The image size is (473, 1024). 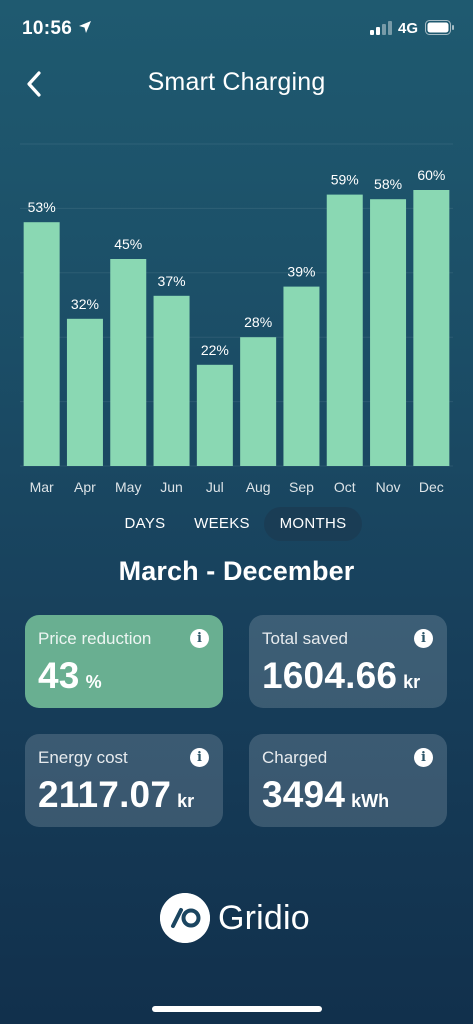 What do you see at coordinates (84, 392) in the screenshot?
I see `bar-apr` at bounding box center [84, 392].